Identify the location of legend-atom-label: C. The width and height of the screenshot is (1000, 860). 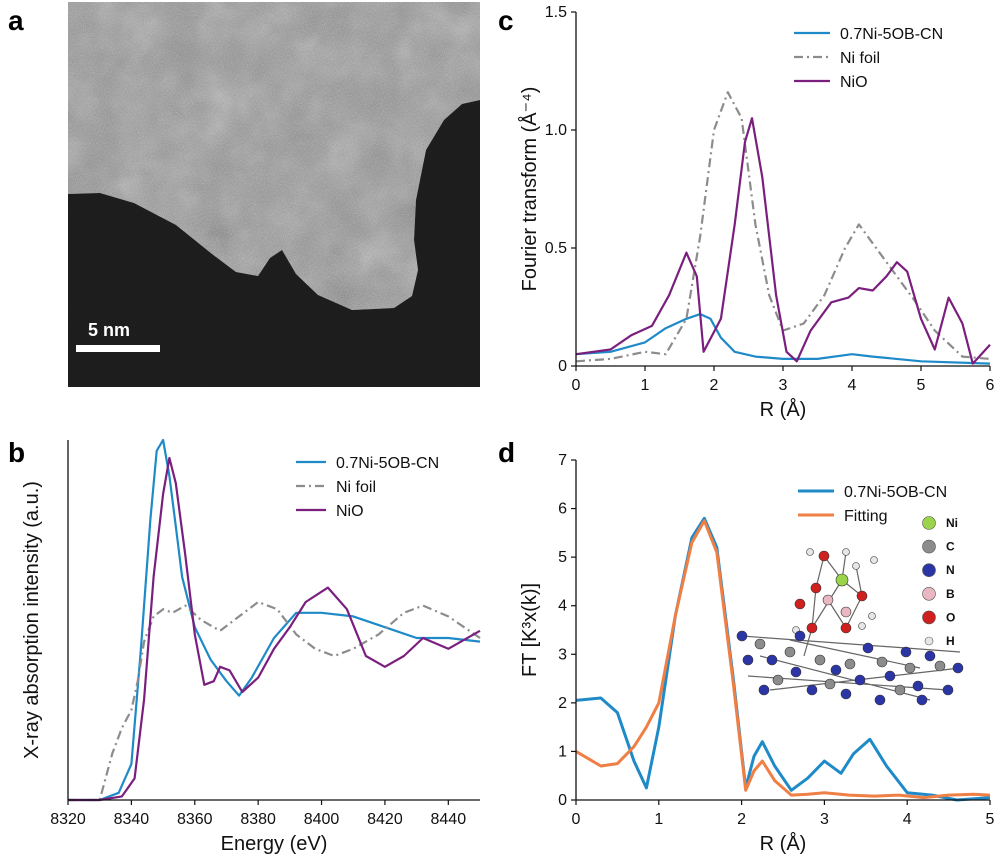
(950, 547).